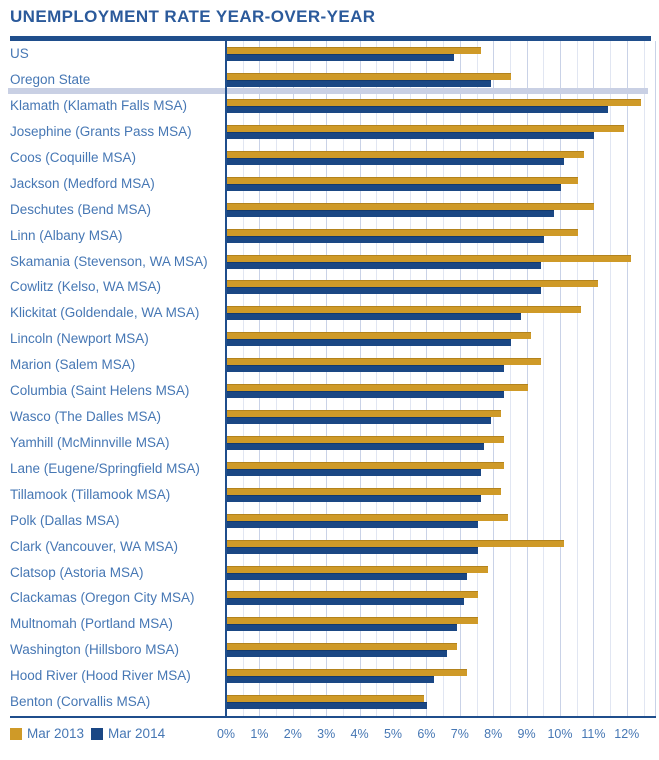  What do you see at coordinates (243, 378) in the screenshot?
I see `gridline-0.5` at bounding box center [243, 378].